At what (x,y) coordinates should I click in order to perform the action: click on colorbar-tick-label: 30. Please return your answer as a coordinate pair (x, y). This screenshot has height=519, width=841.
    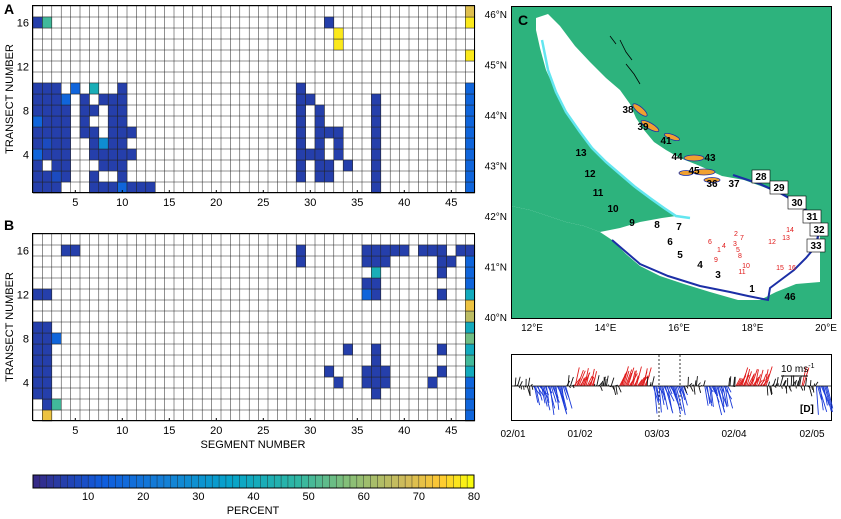
    Looking at the image, I should click on (198, 497).